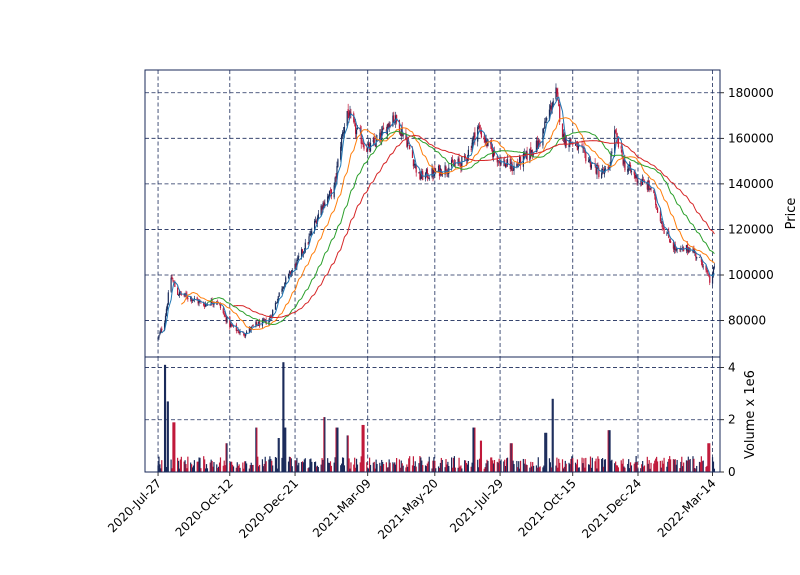 The width and height of the screenshot is (800, 575). What do you see at coordinates (751, 229) in the screenshot?
I see `price-y-tick-label: 120000` at bounding box center [751, 229].